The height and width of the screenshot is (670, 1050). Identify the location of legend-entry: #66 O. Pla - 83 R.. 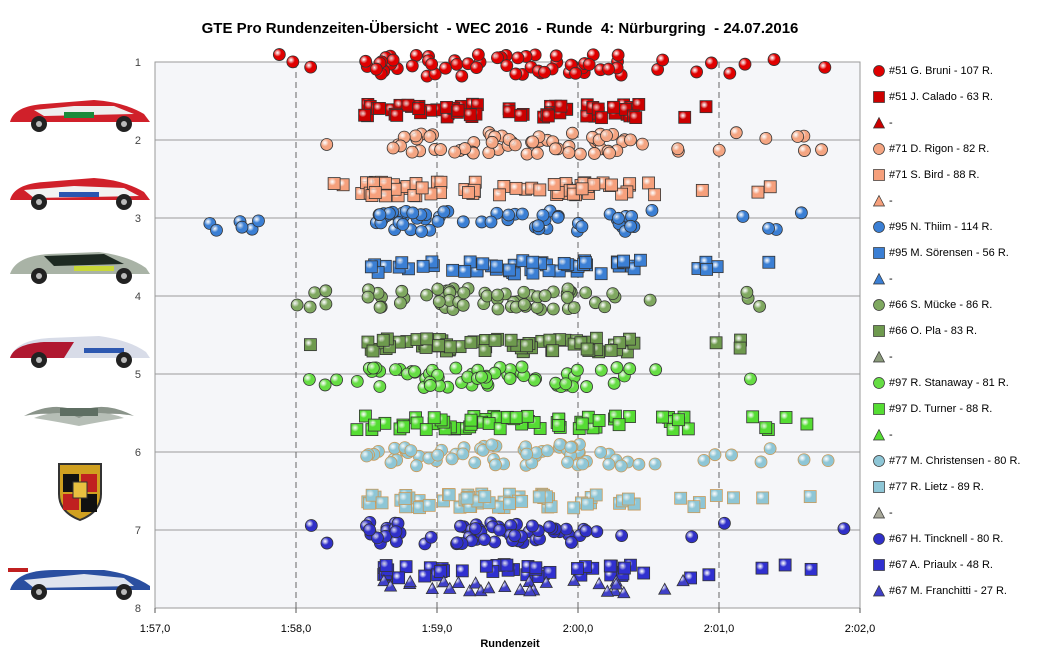
(924, 331).